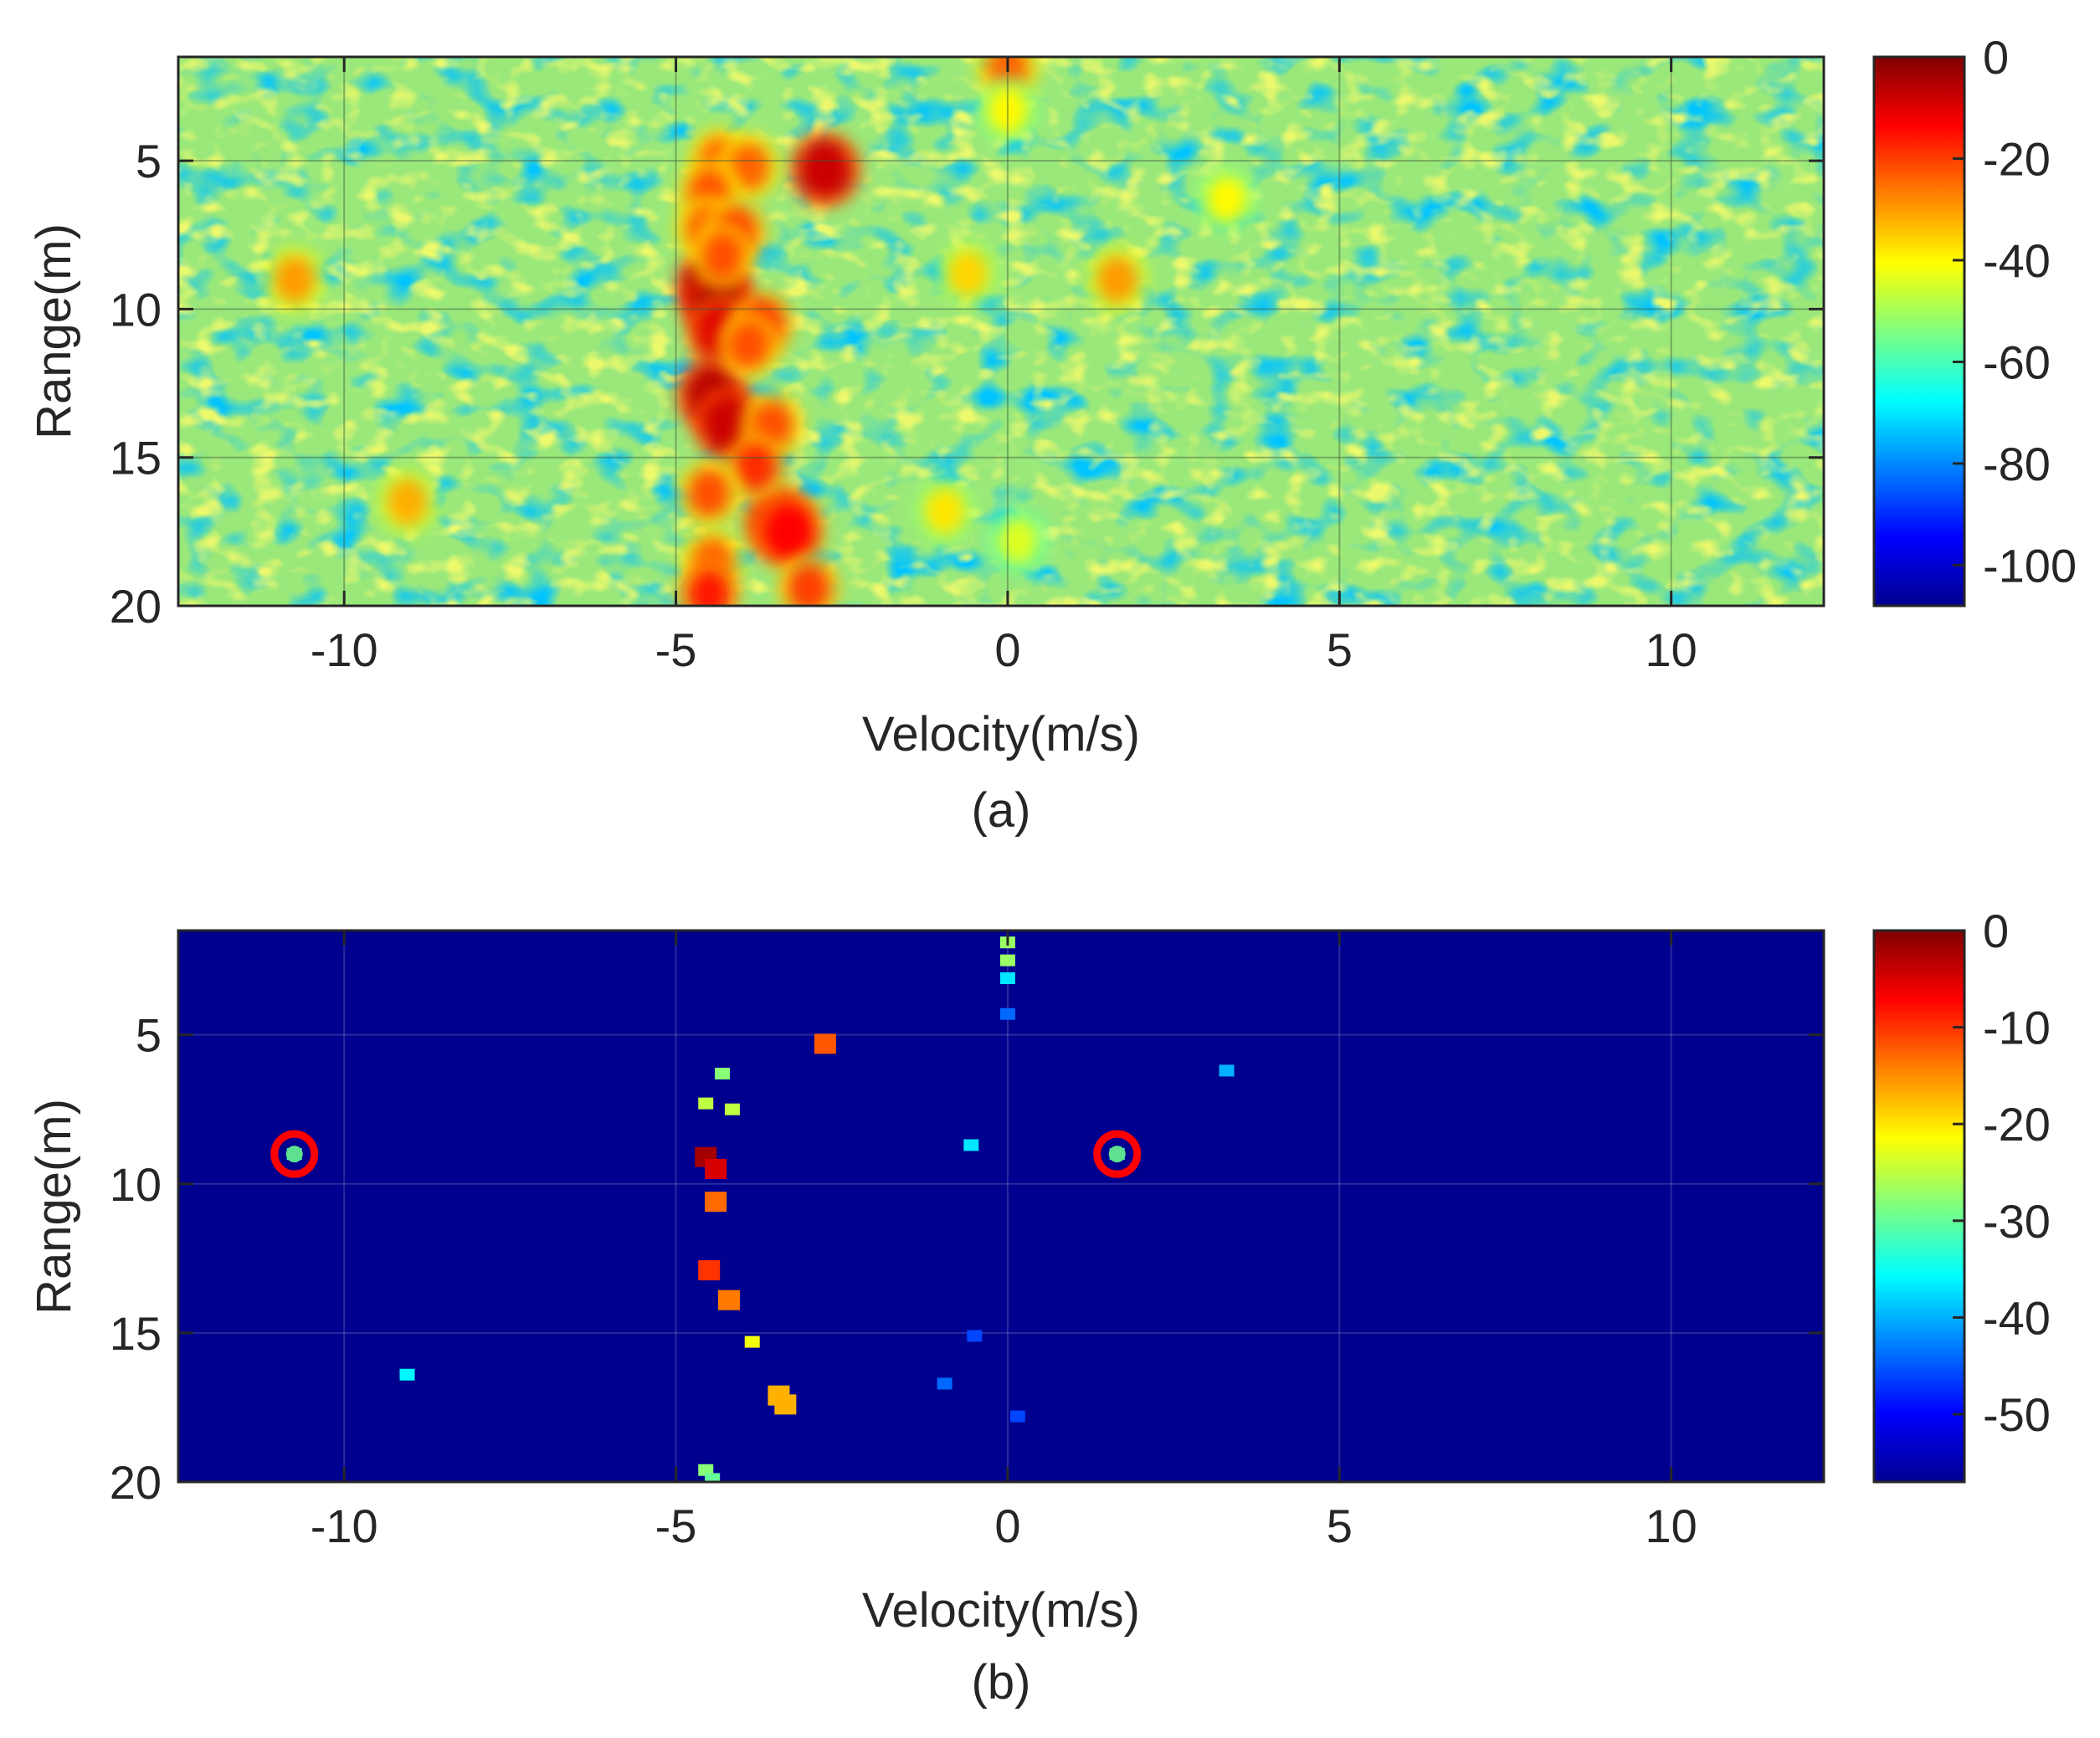  Describe the element at coordinates (2015, 311) in the screenshot. I see `colorbar-a-ticks: 0 -20 -40 -60 -80 -100` at that location.